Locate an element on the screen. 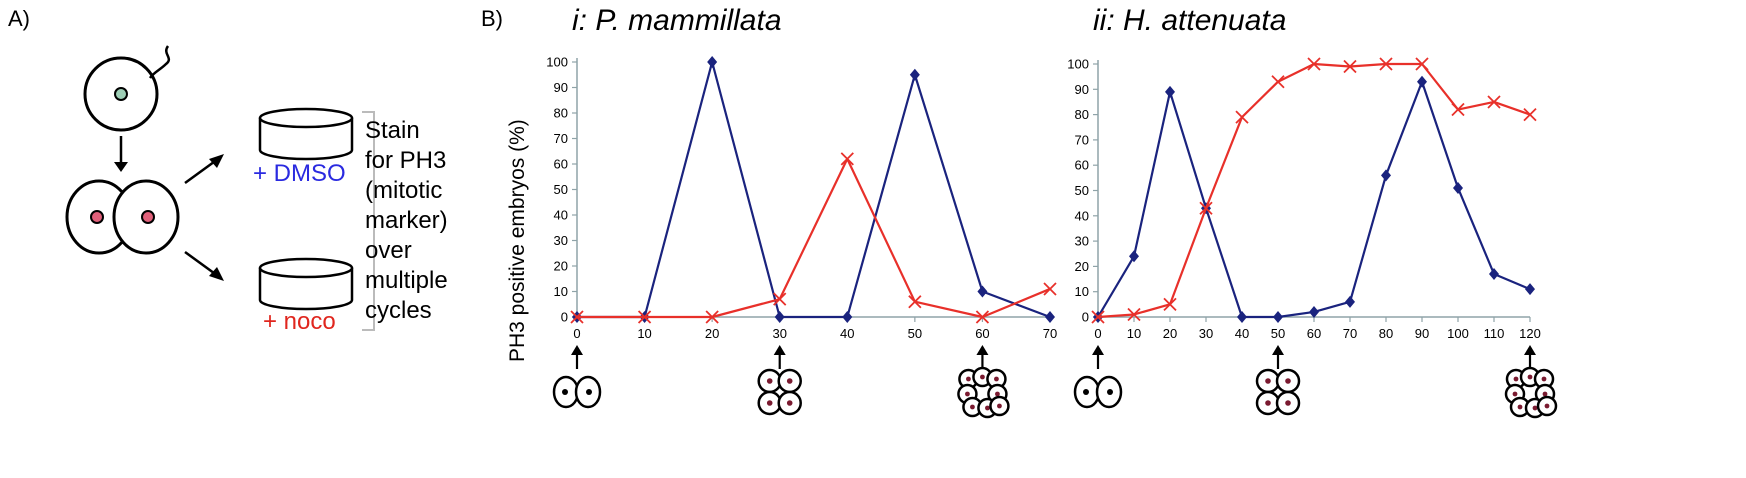  x-tick-label: 0 is located at coordinates (576, 333).